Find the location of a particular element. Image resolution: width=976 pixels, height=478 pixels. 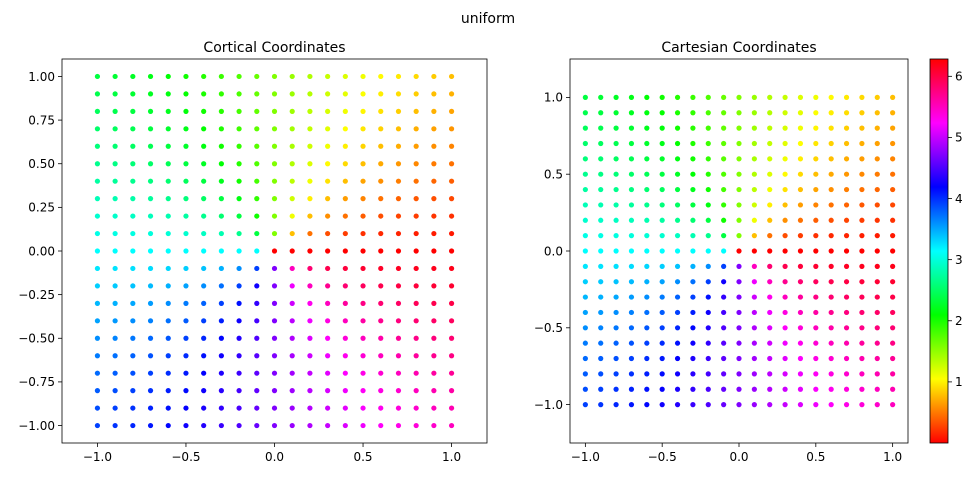

x-tick-label: −1.0 is located at coordinates (585, 457).